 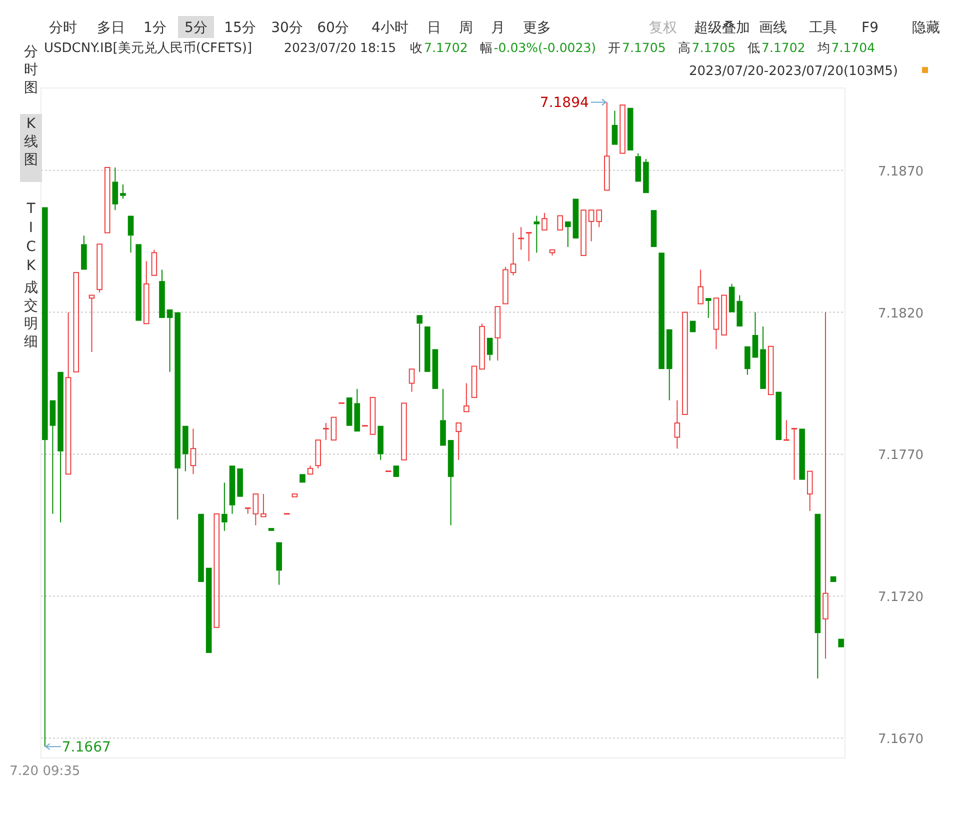 What do you see at coordinates (333, 28) in the screenshot?
I see `text: 60分` at bounding box center [333, 28].